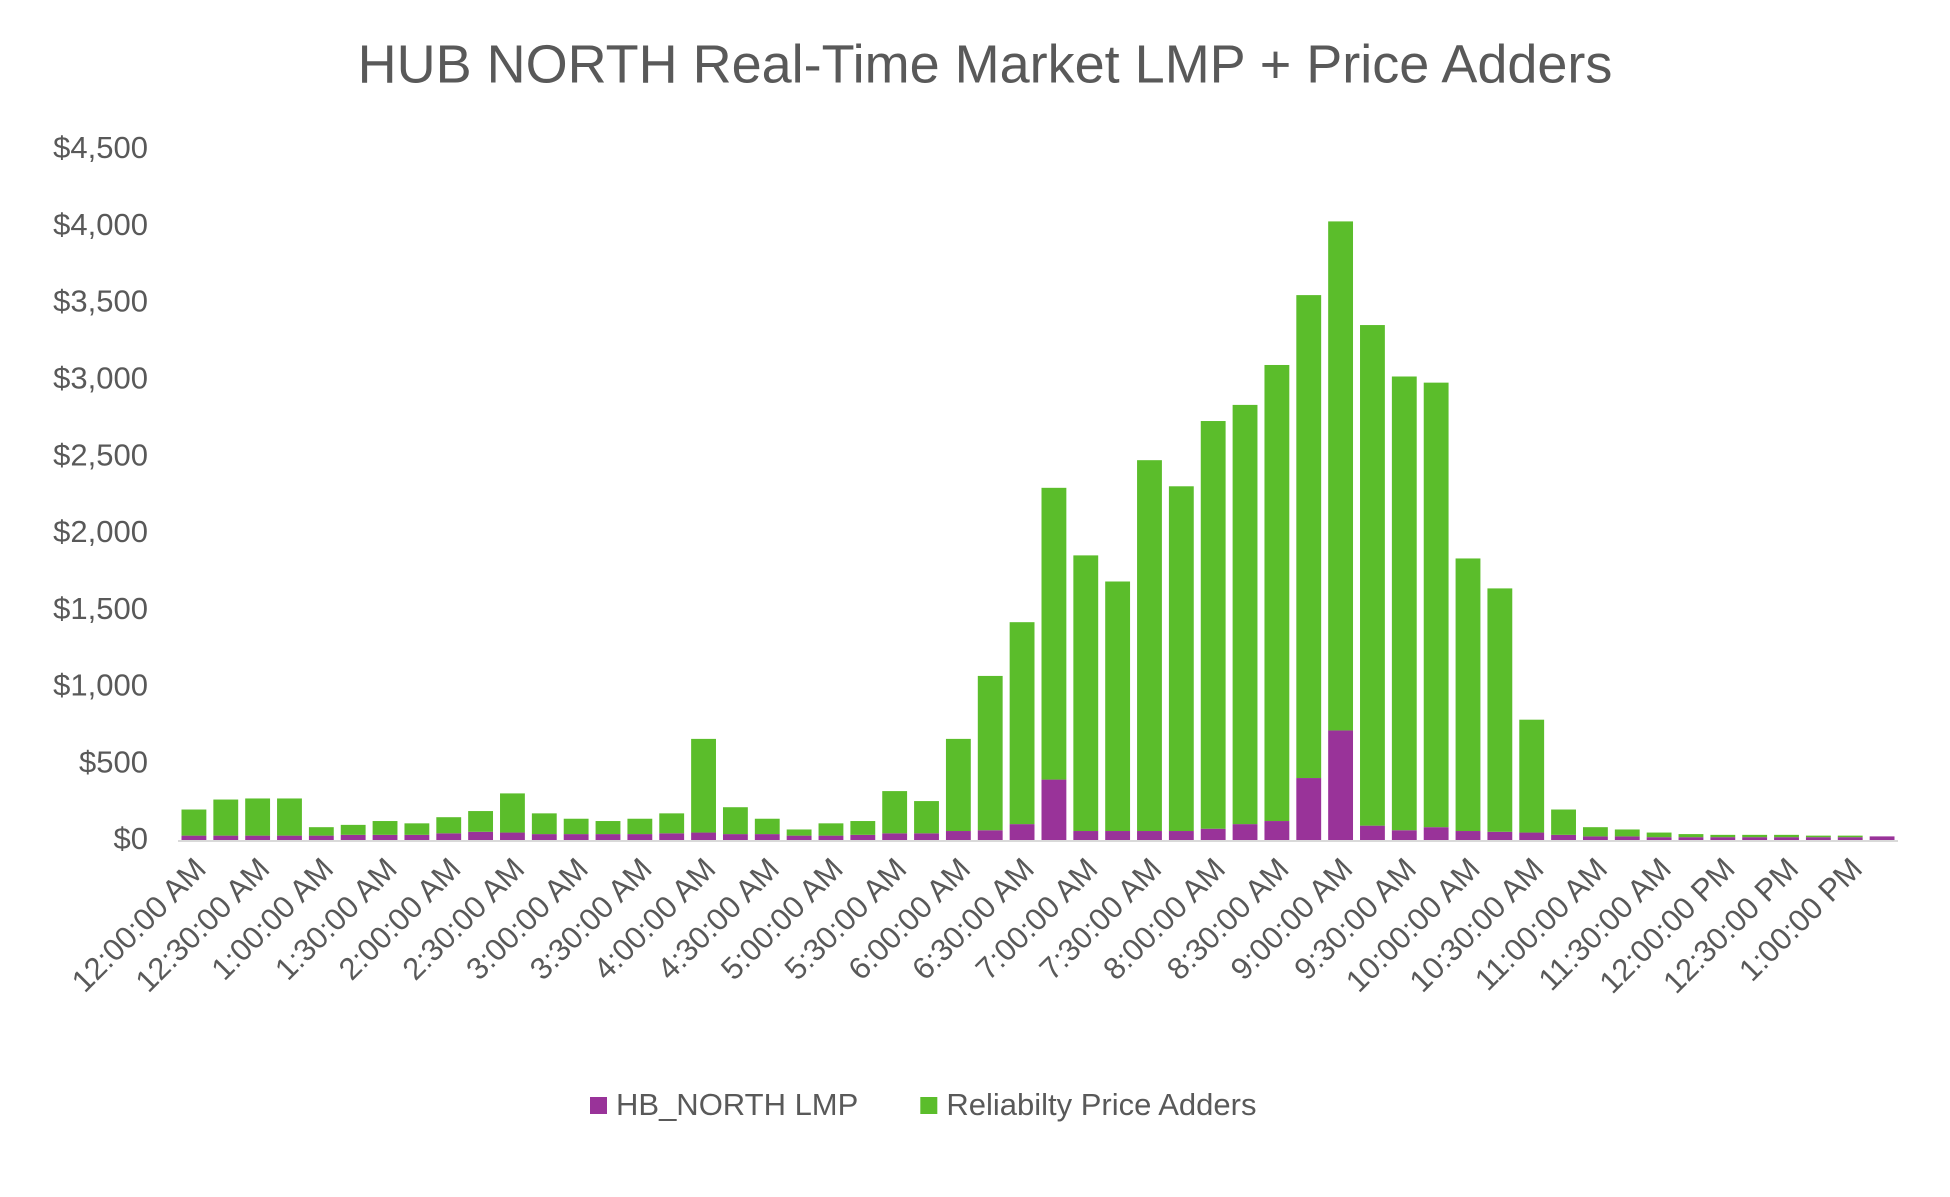  I want to click on y-tick-label: $2,000, so click(100, 531).